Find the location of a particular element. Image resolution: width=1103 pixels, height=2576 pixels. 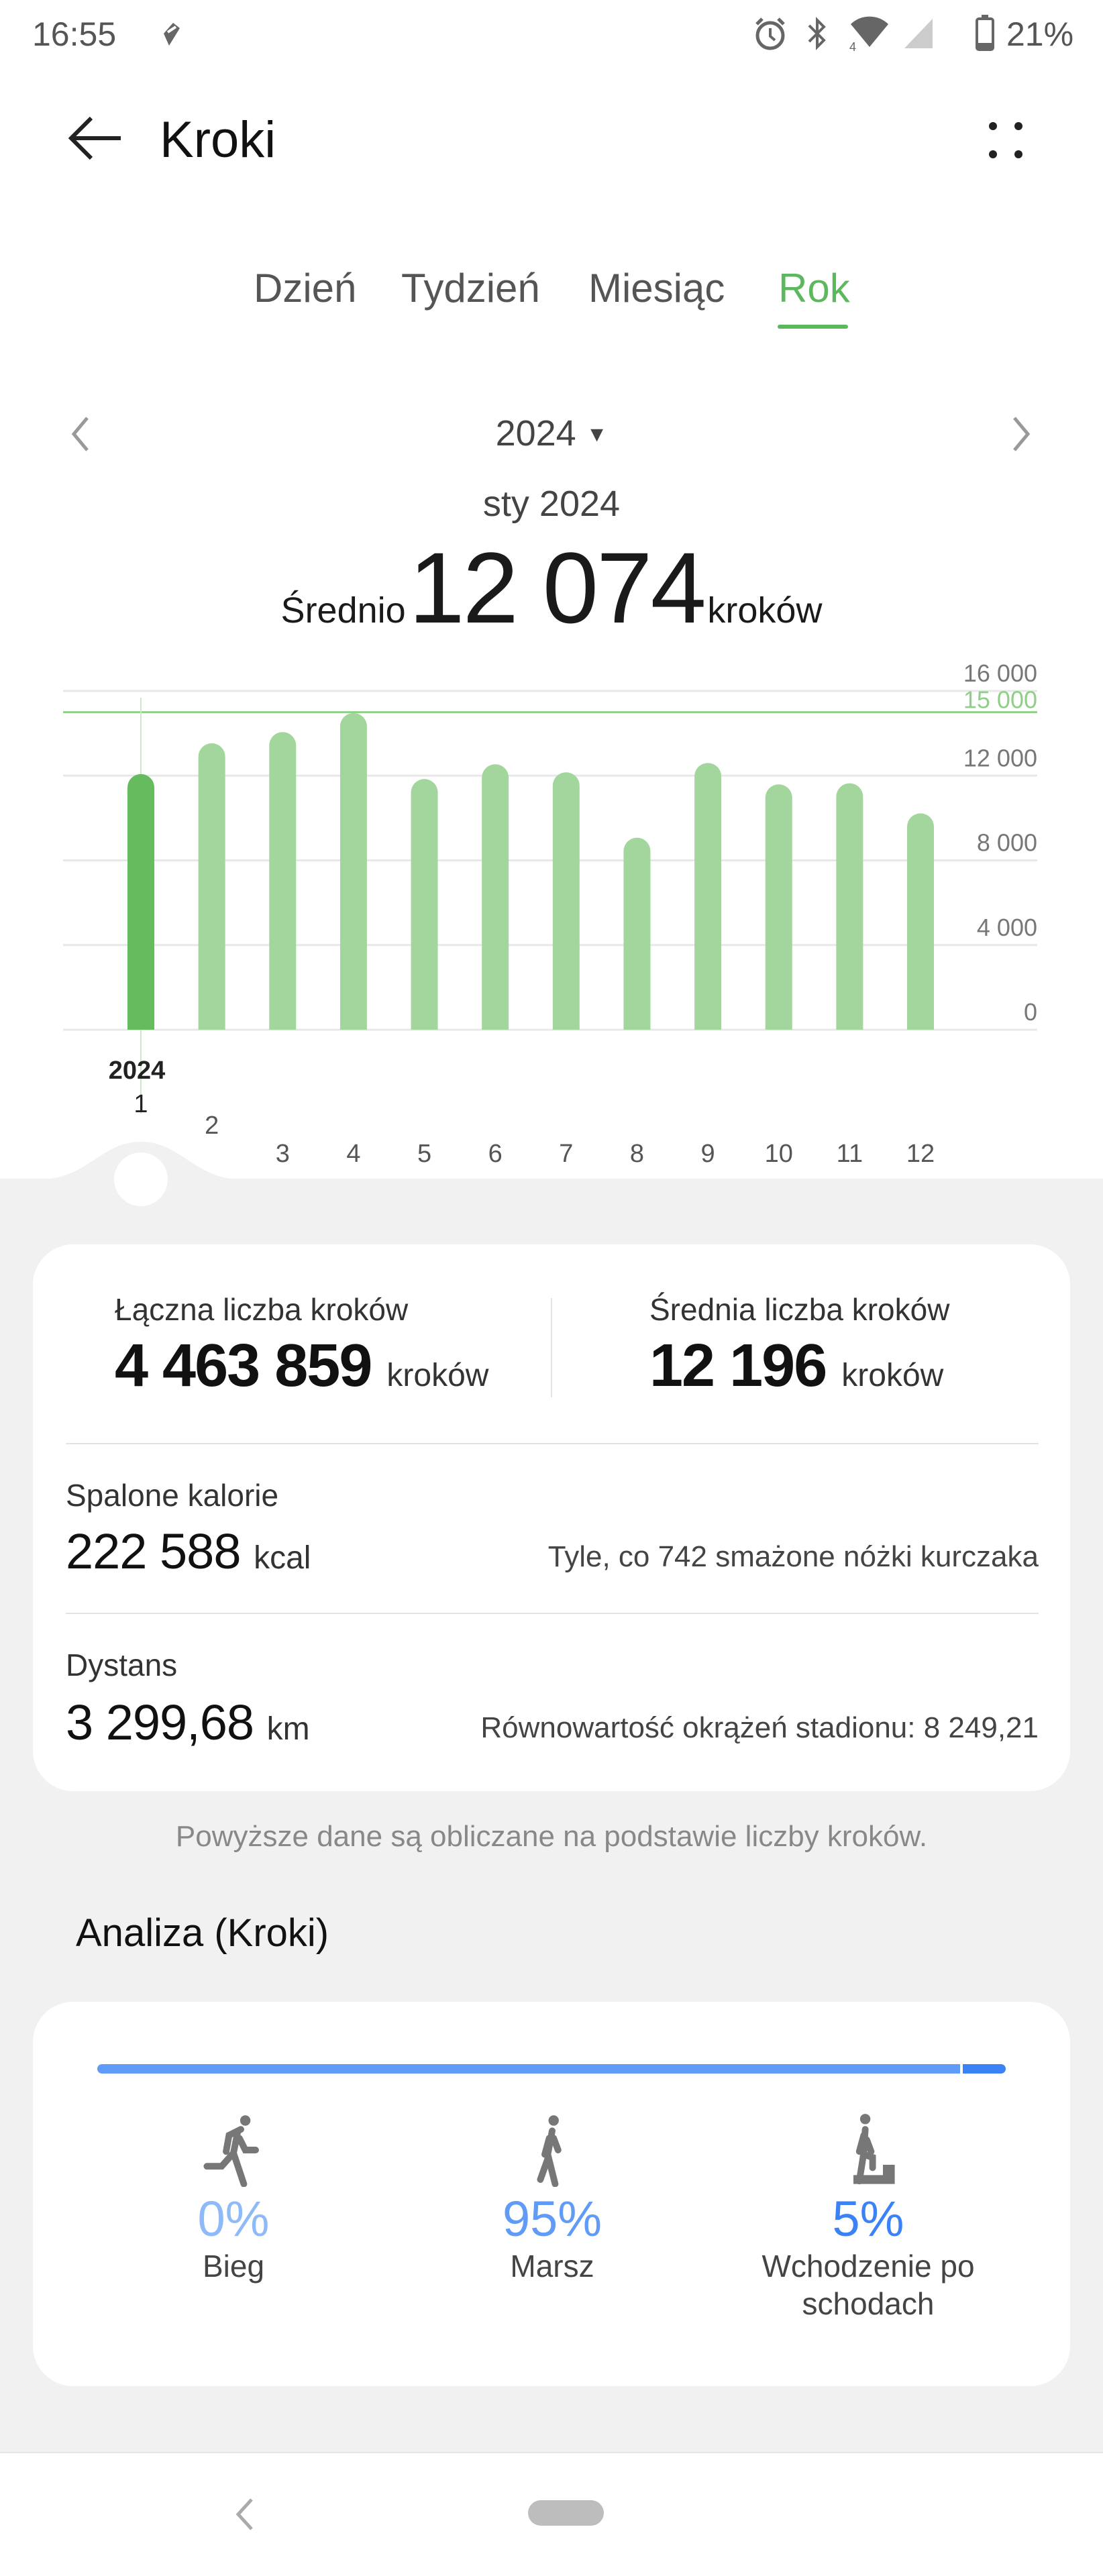

arrow-left-icon is located at coordinates (95, 138).